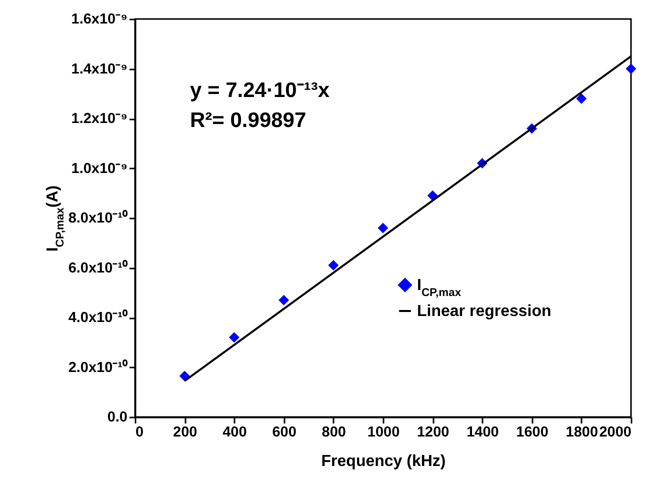 Image resolution: width=649 pixels, height=485 pixels. I want to click on x-tick-label: 800, so click(334, 432).